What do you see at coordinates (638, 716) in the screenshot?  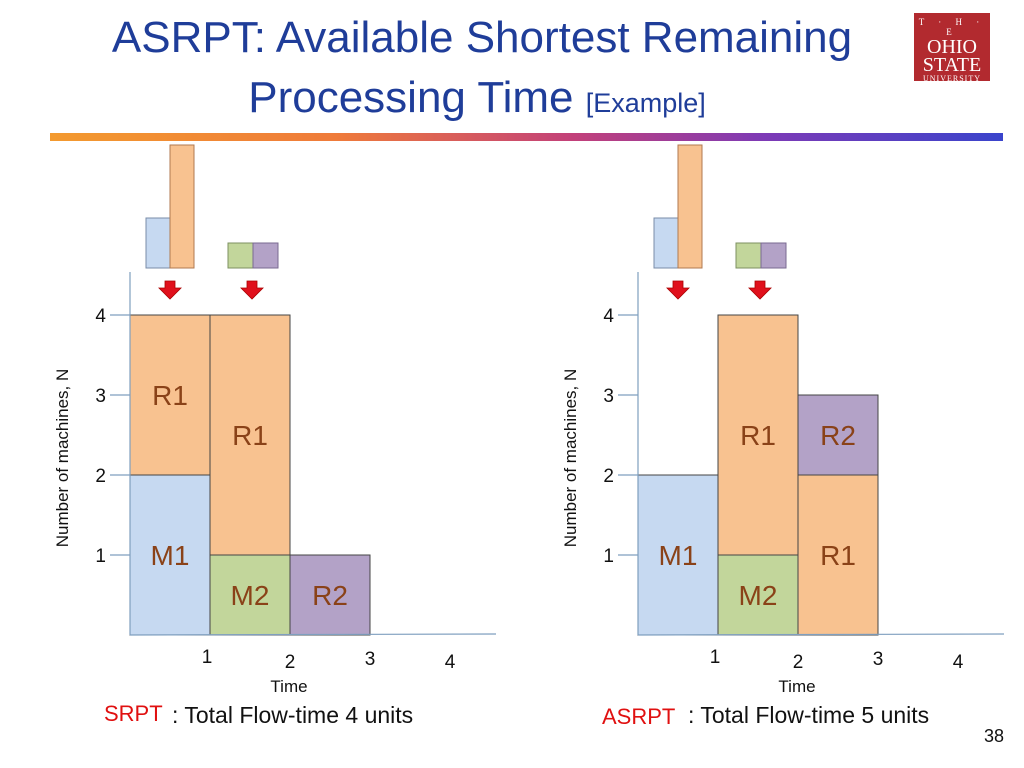 I see `asrpt-caption-label: ASRPT` at bounding box center [638, 716].